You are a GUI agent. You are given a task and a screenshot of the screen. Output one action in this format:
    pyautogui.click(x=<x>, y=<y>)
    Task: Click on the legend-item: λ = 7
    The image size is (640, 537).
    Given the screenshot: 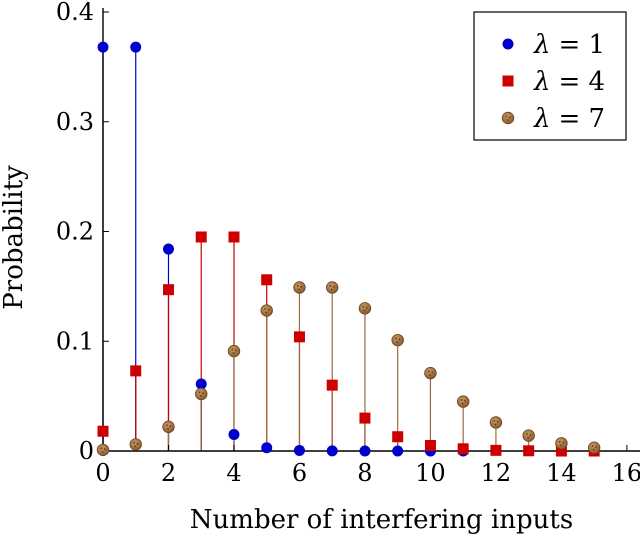 What is the action you would take?
    pyautogui.click(x=553, y=119)
    